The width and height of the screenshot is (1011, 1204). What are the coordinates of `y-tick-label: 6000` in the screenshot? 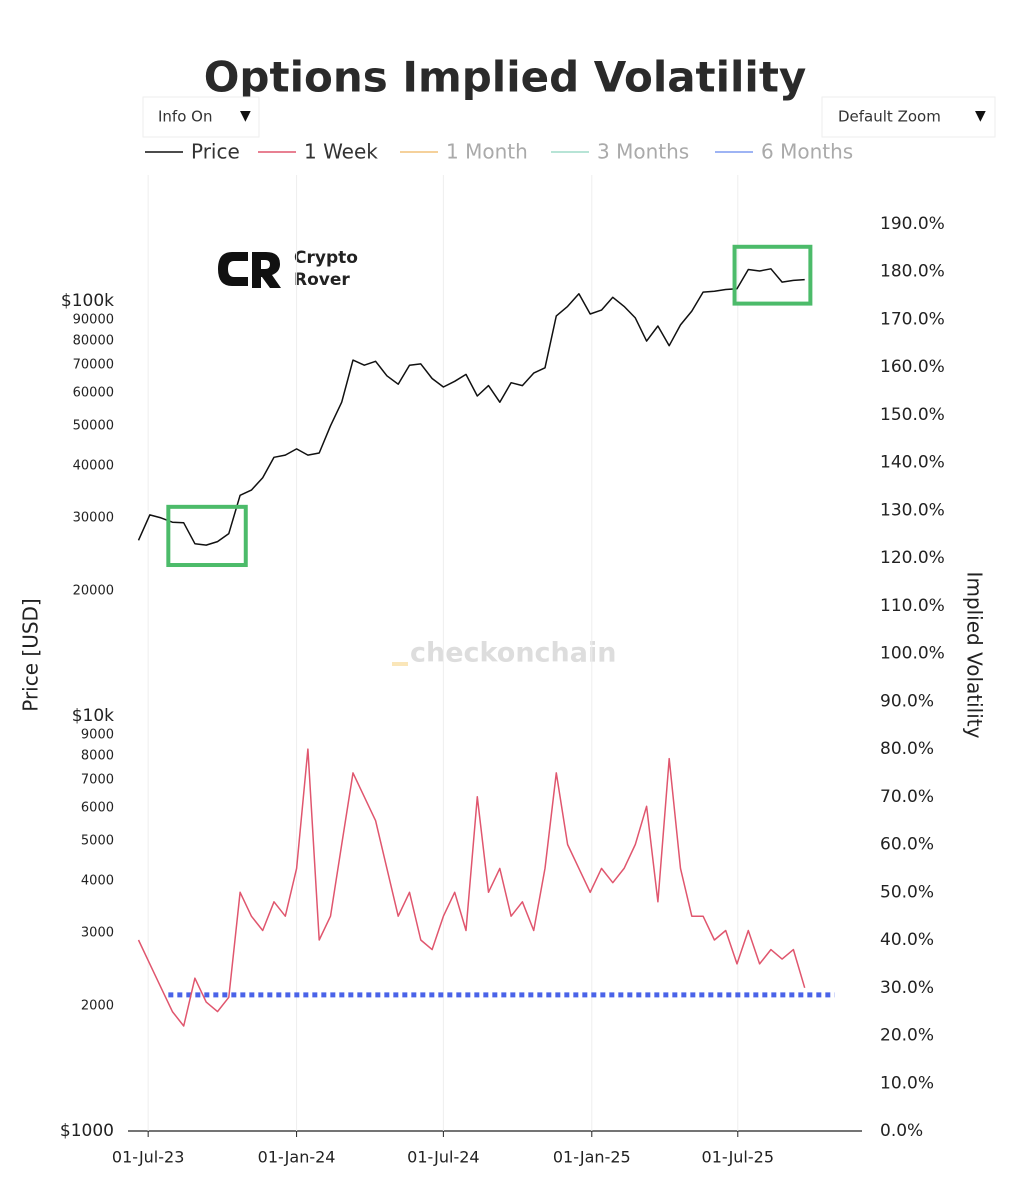 It's located at (97, 808).